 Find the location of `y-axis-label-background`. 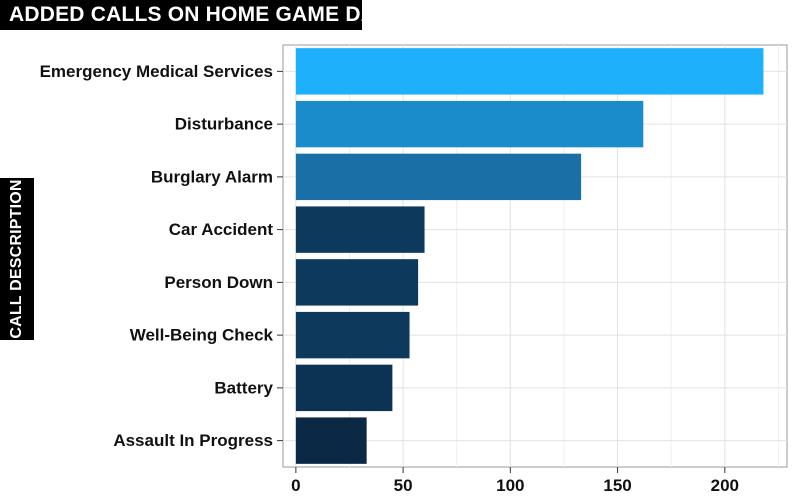

y-axis-label-background is located at coordinates (17, 259).